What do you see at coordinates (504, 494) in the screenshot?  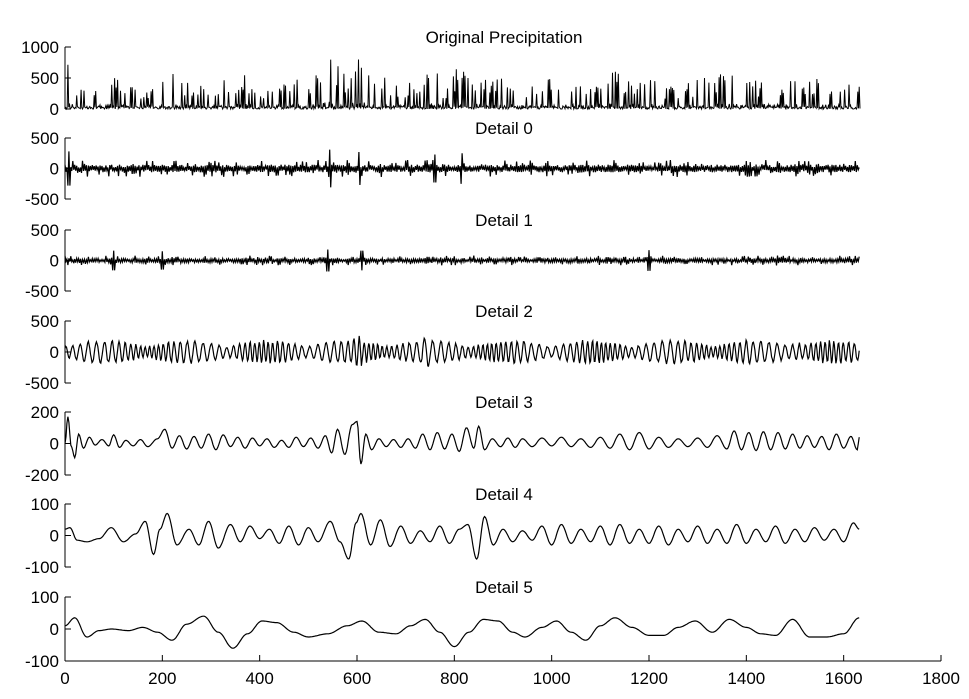 I see `panel-title: Detail 4` at bounding box center [504, 494].